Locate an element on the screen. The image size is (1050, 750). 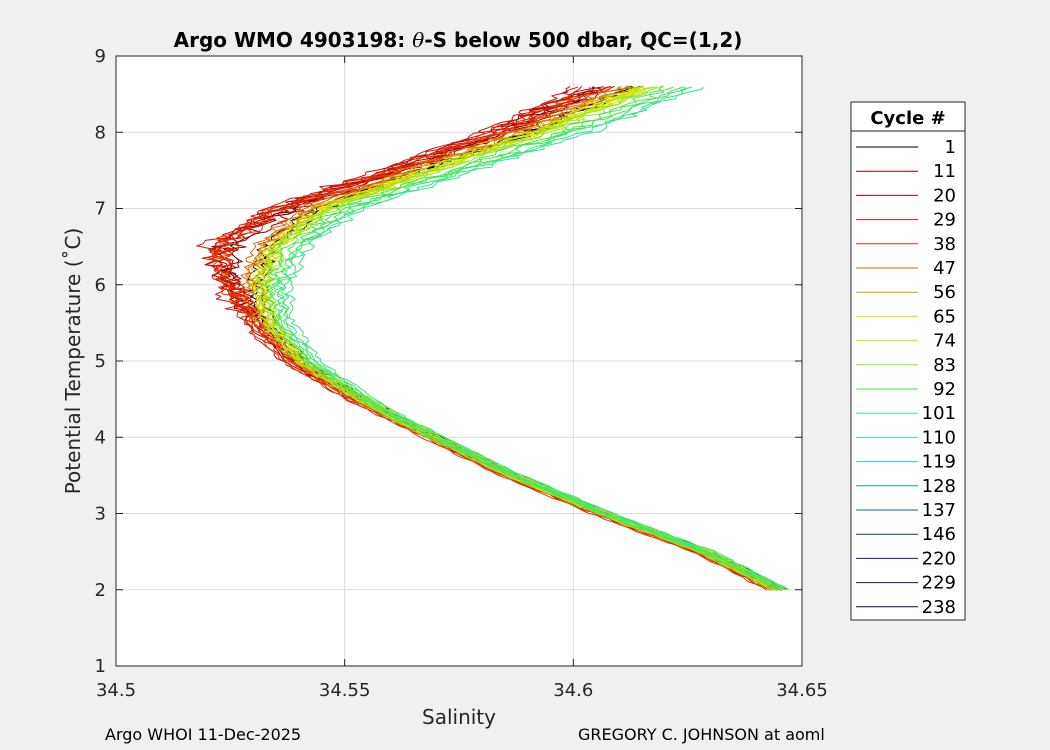
title-theta-symbol: θ is located at coordinates (418, 40).